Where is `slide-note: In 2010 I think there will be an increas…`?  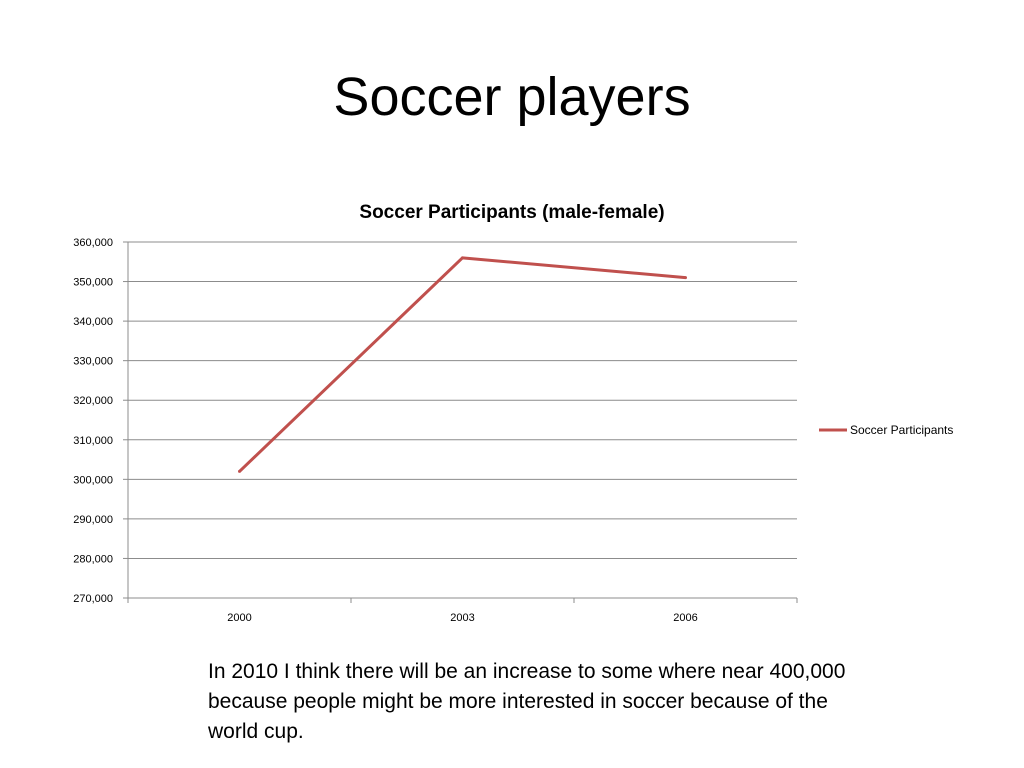 slide-note: In 2010 I think there will be an increas… is located at coordinates (527, 701).